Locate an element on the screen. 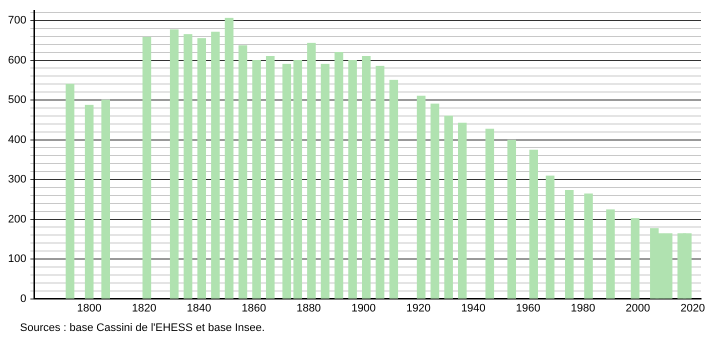 This screenshot has width=710, height=340. y-tick-label: 300 is located at coordinates (17, 180).